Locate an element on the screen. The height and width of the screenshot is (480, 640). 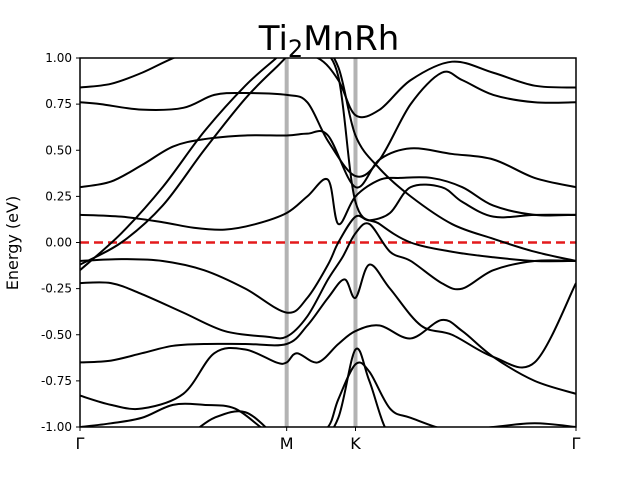
x-tick-label-2: K is located at coordinates (355, 443).